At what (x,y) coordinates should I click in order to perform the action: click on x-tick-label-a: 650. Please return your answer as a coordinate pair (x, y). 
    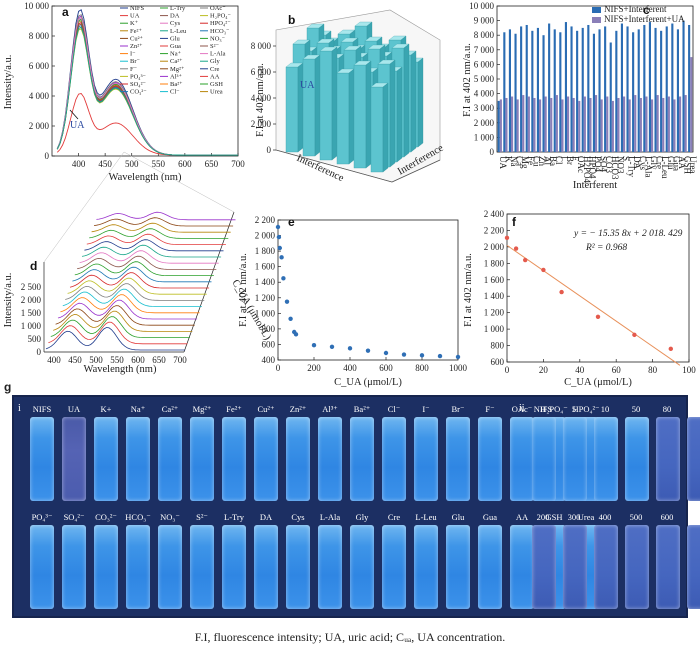
    Looking at the image, I should click on (212, 164).